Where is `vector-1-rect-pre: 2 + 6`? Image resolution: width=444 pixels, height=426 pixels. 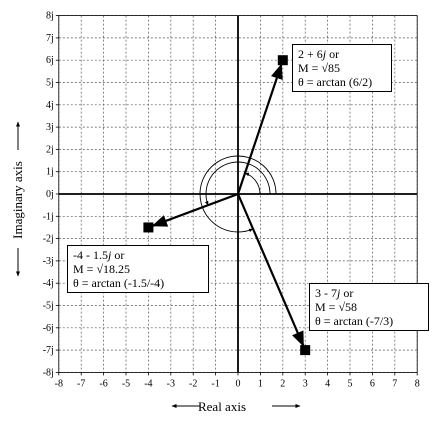
vector-1-rect-pre: 2 + 6 is located at coordinates (310, 54).